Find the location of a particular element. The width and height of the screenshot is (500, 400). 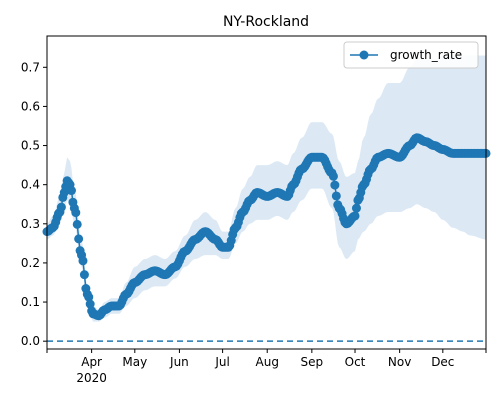

x-tick-label: Jun is located at coordinates (179, 362).